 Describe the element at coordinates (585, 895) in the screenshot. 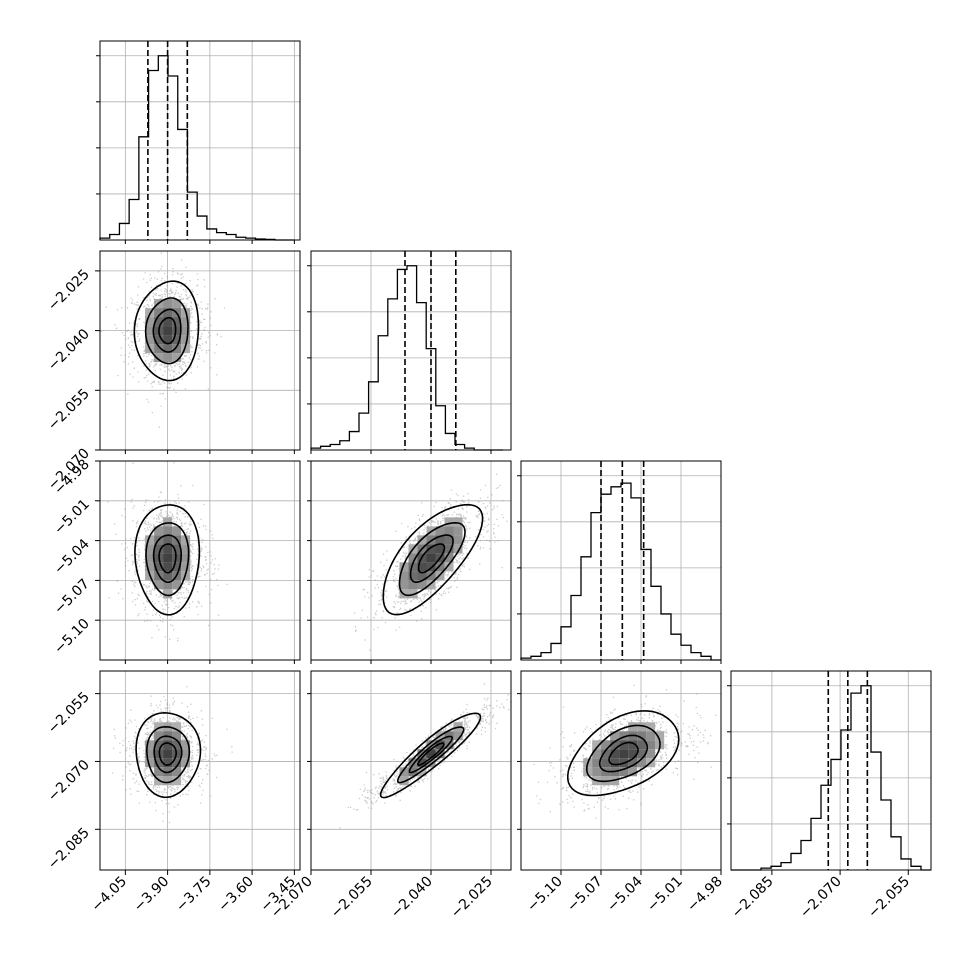

I see `x-tick-label: −5.07` at that location.